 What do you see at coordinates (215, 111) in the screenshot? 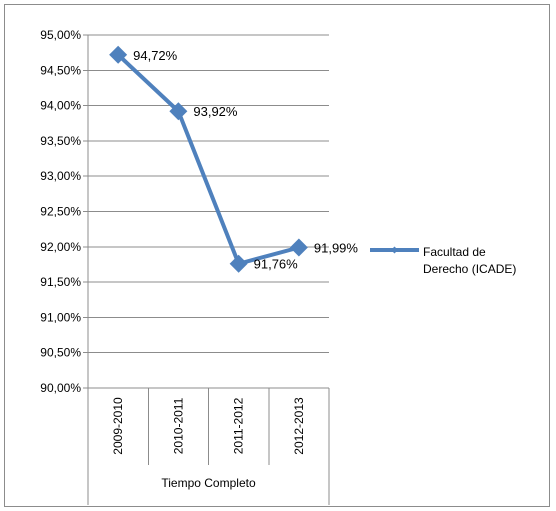
I see `data-label: 93,92%` at bounding box center [215, 111].